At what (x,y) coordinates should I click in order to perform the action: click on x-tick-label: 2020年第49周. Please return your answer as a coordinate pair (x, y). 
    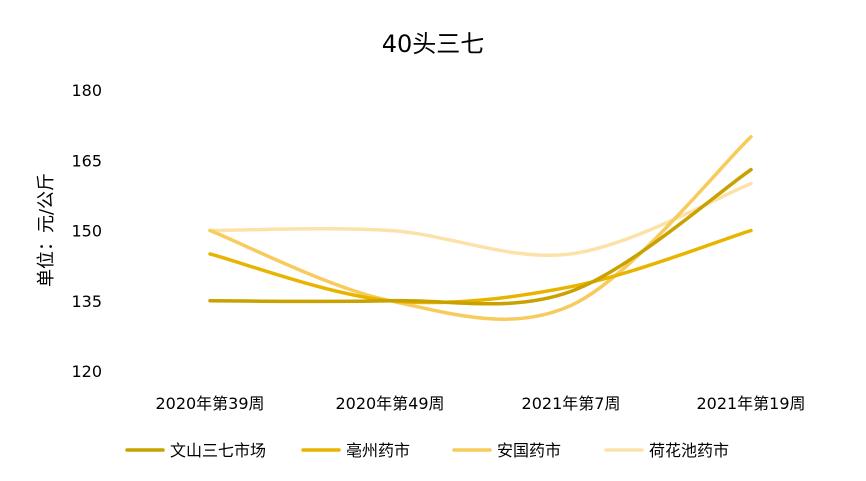
    Looking at the image, I should click on (389, 403).